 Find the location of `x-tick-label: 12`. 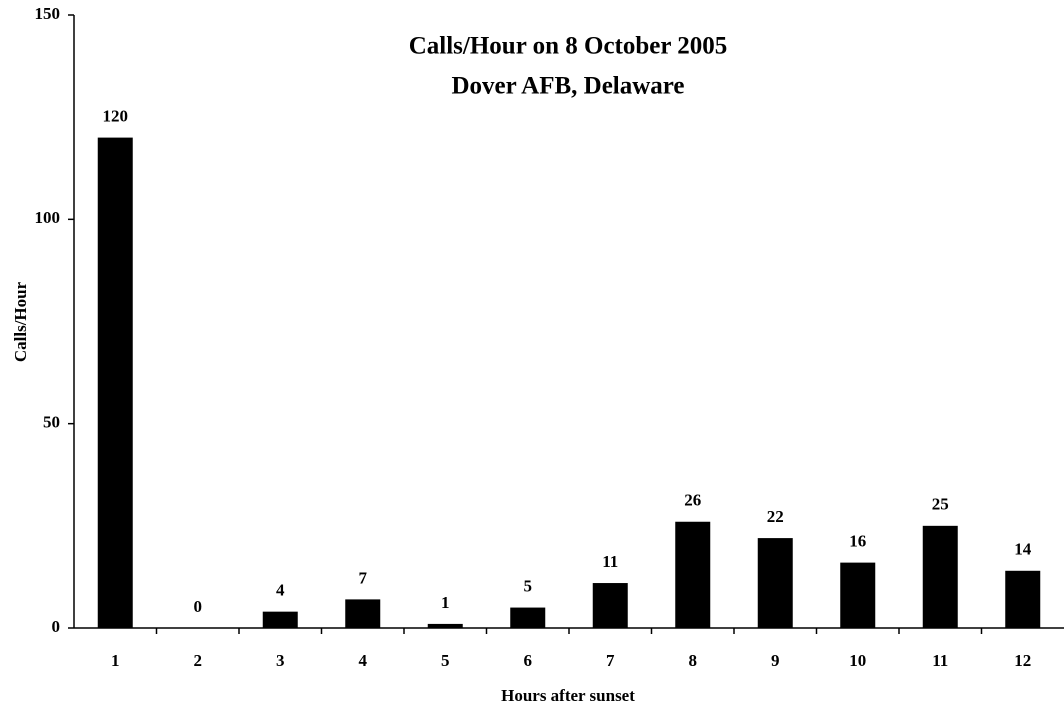

x-tick-label: 12 is located at coordinates (1022, 660).